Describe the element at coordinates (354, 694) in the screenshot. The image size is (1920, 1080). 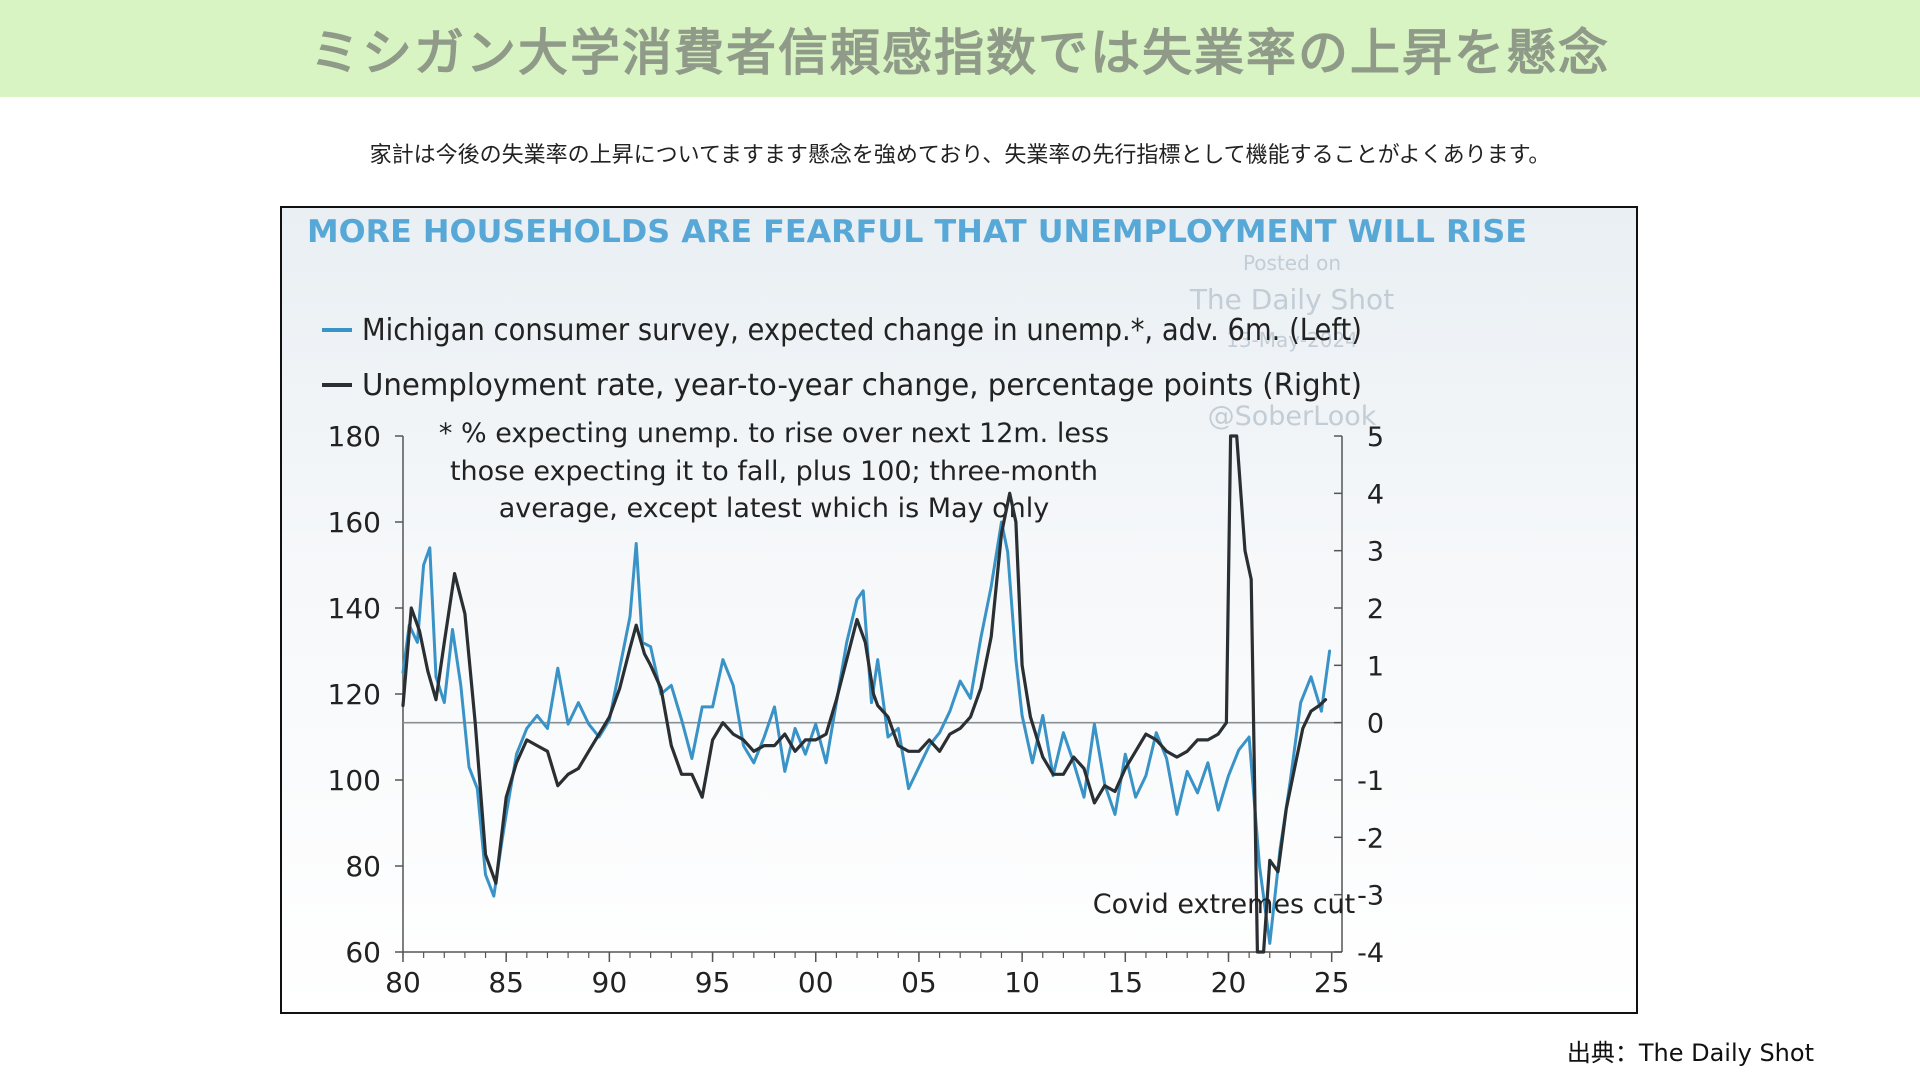
I see `y-left-tick-label: 120` at that location.